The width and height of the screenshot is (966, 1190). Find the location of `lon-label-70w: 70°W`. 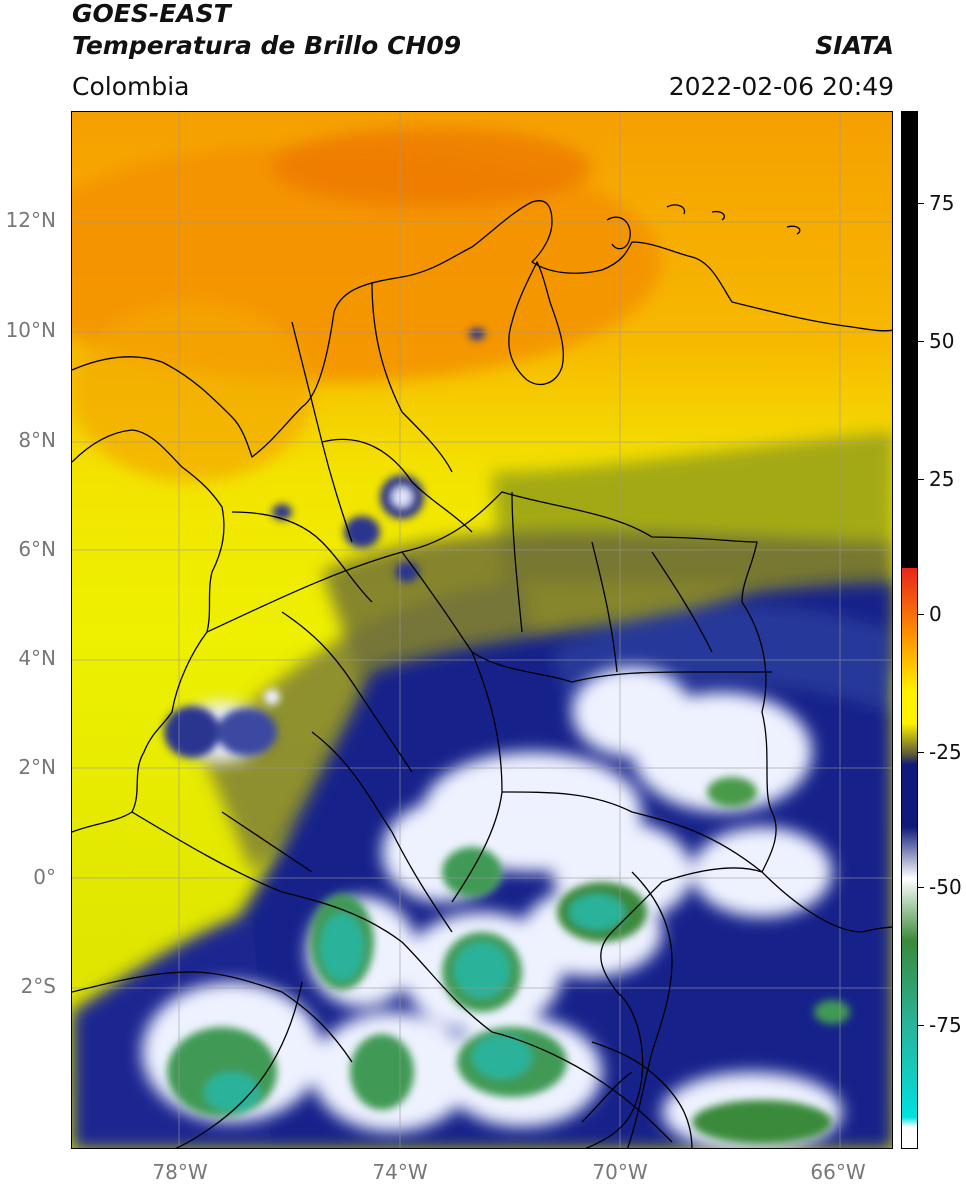

lon-label-70w: 70°W is located at coordinates (620, 1172).